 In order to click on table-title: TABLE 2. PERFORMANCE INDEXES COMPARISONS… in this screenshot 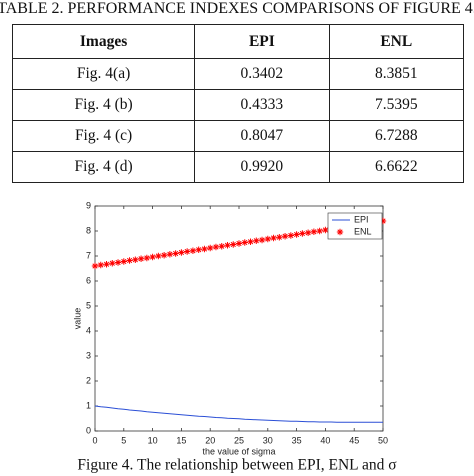, I will do `click(237, 8)`.